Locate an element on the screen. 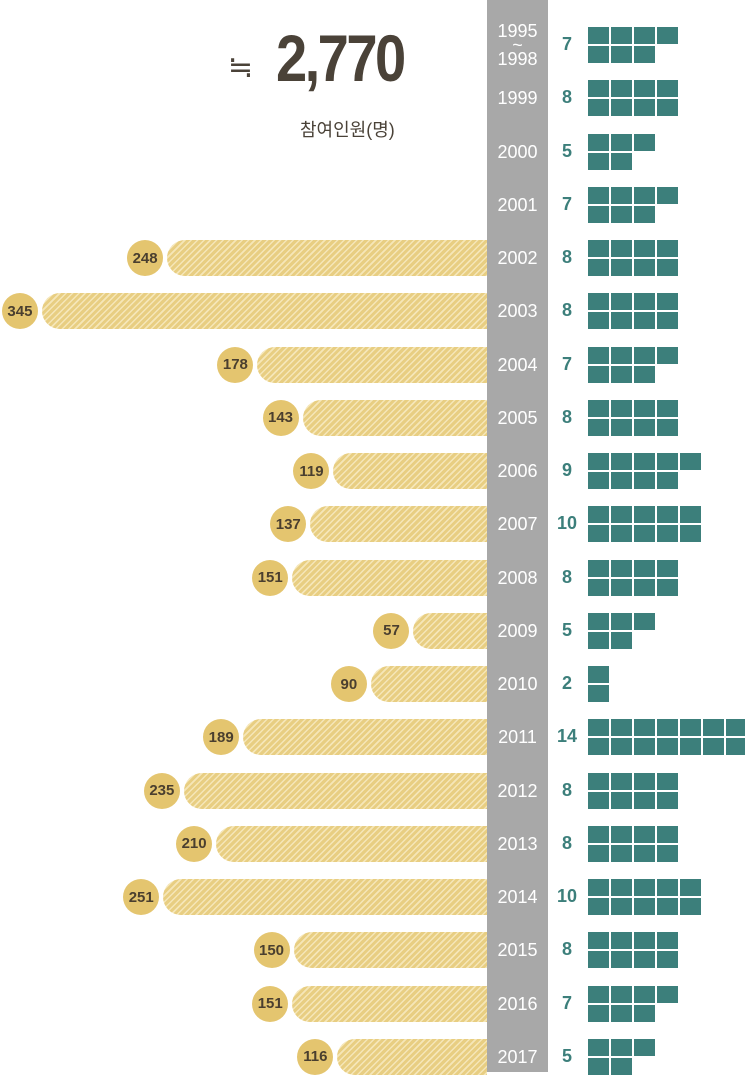  year-label: 1995 ~ 1998 is located at coordinates (517, 45).